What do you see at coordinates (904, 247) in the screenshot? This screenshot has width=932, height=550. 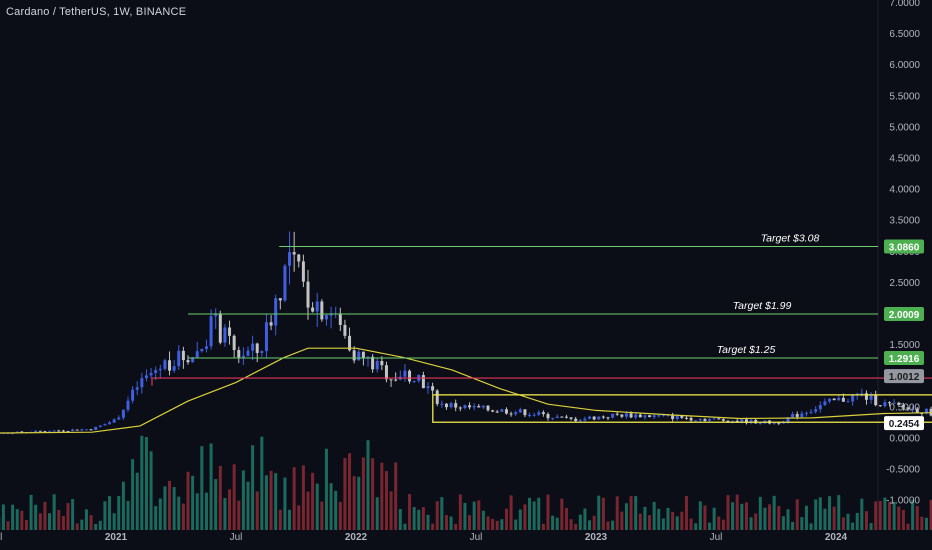 I see `price-tag-label: 3.0860` at bounding box center [904, 247].